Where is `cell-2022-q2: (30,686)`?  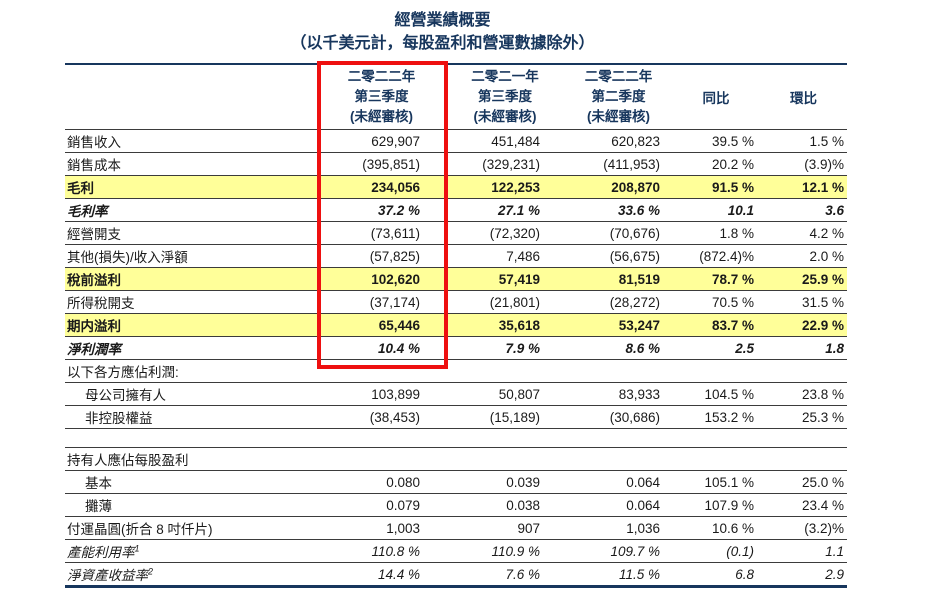
cell-2022-q2: (30,686) is located at coordinates (634, 417).